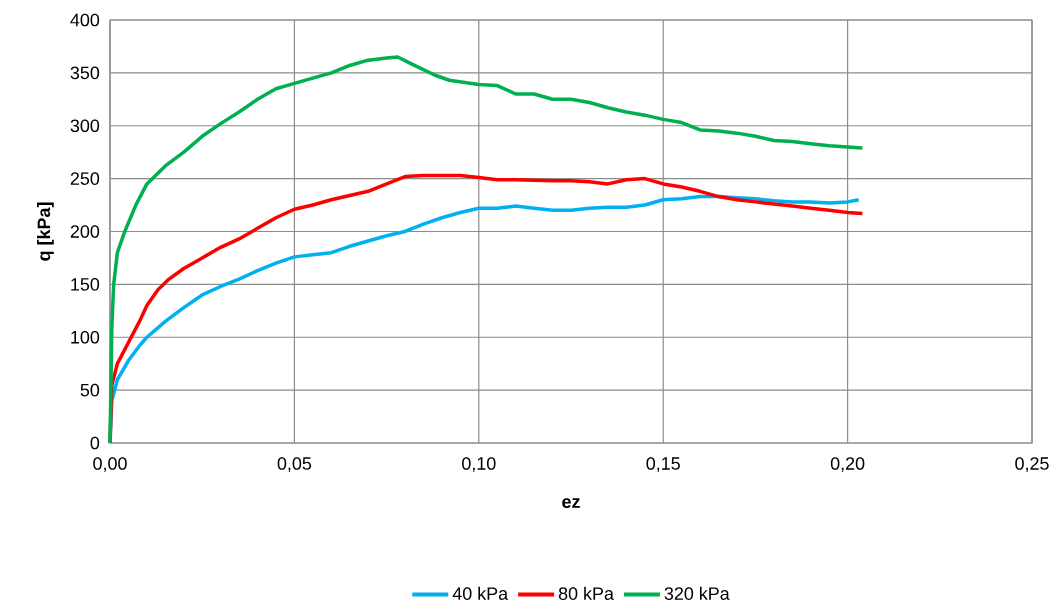  I want to click on y-tick-label: 250, so click(85, 178).